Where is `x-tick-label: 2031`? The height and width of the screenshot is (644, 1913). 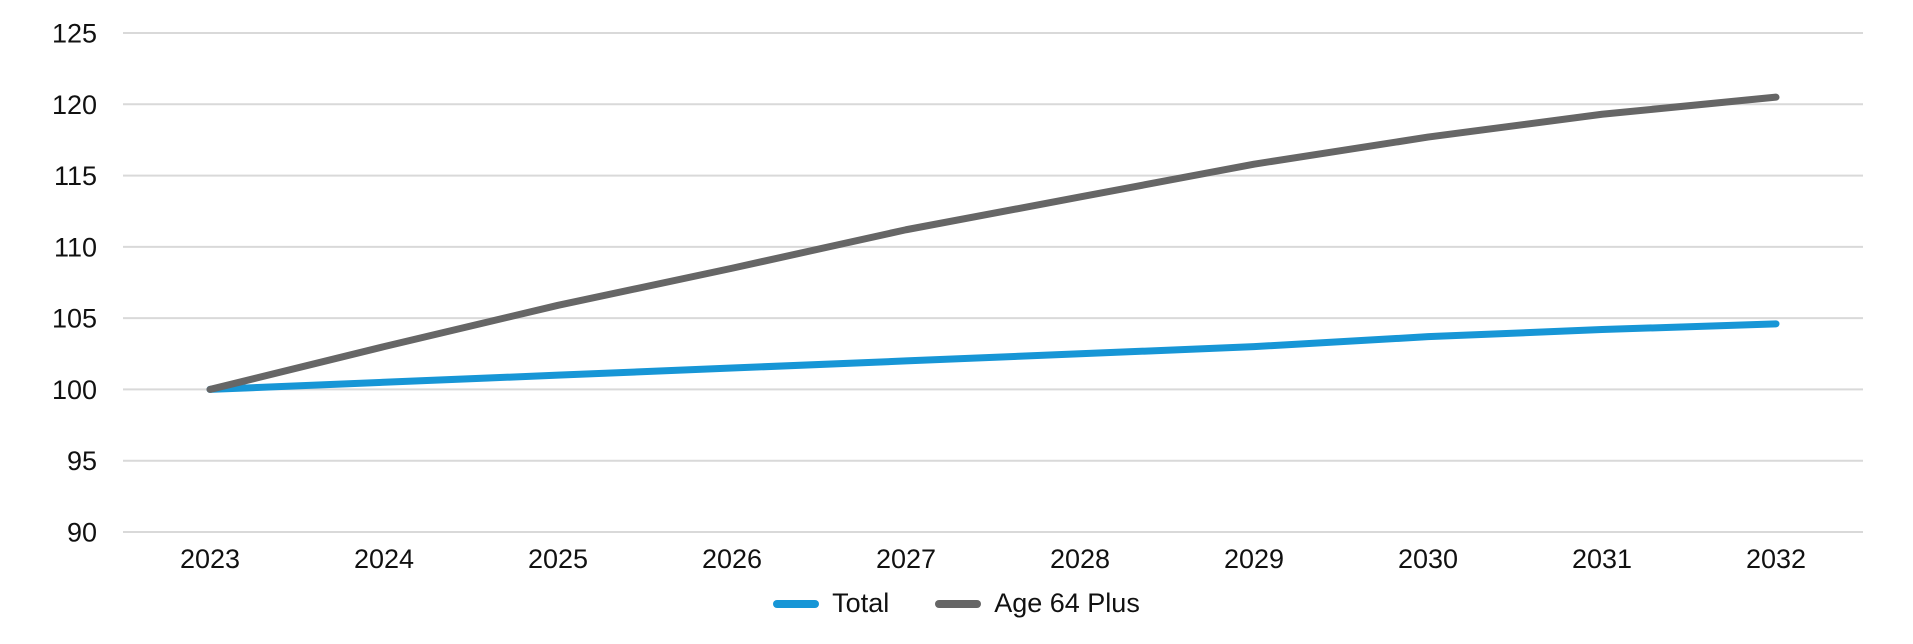 x-tick-label: 2031 is located at coordinates (1602, 559).